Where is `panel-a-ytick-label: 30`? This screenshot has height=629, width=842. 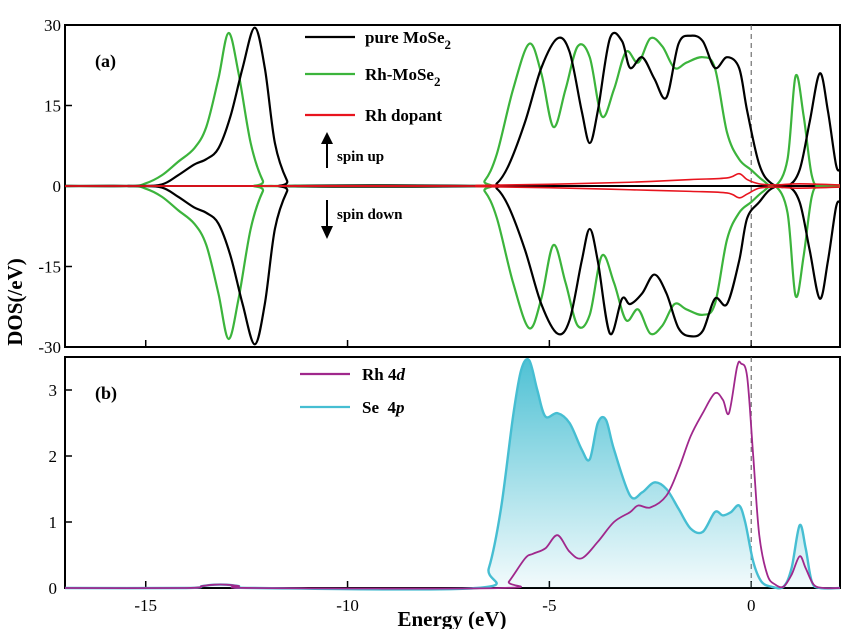
panel-a-ytick-label: 30 is located at coordinates (52, 25).